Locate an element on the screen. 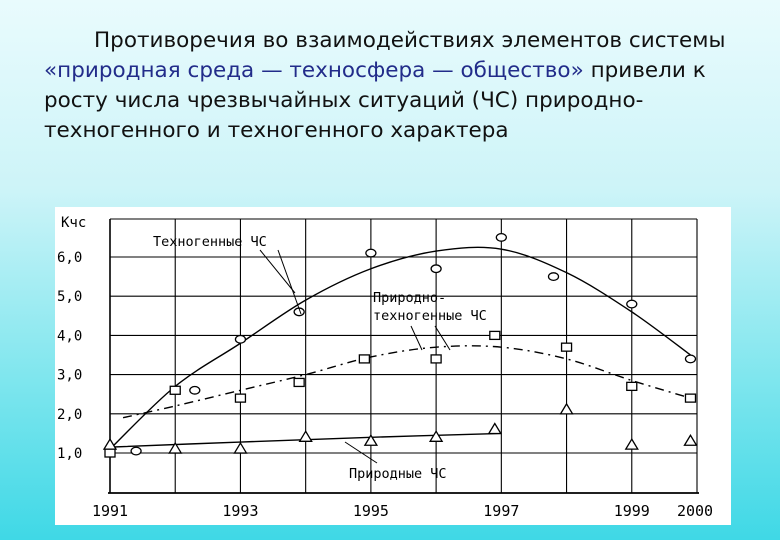 The image size is (780, 540). x-tick-label: 1993 is located at coordinates (240, 511).